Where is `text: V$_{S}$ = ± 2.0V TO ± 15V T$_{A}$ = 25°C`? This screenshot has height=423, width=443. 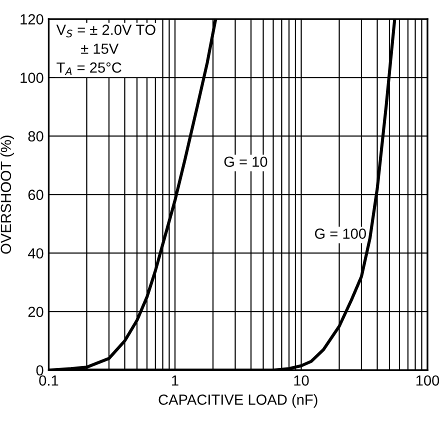
text: V$_{S}$ = ± 2.0V TO ± 15V T$_{A}$ = 25°C is located at coordinates (106, 49).